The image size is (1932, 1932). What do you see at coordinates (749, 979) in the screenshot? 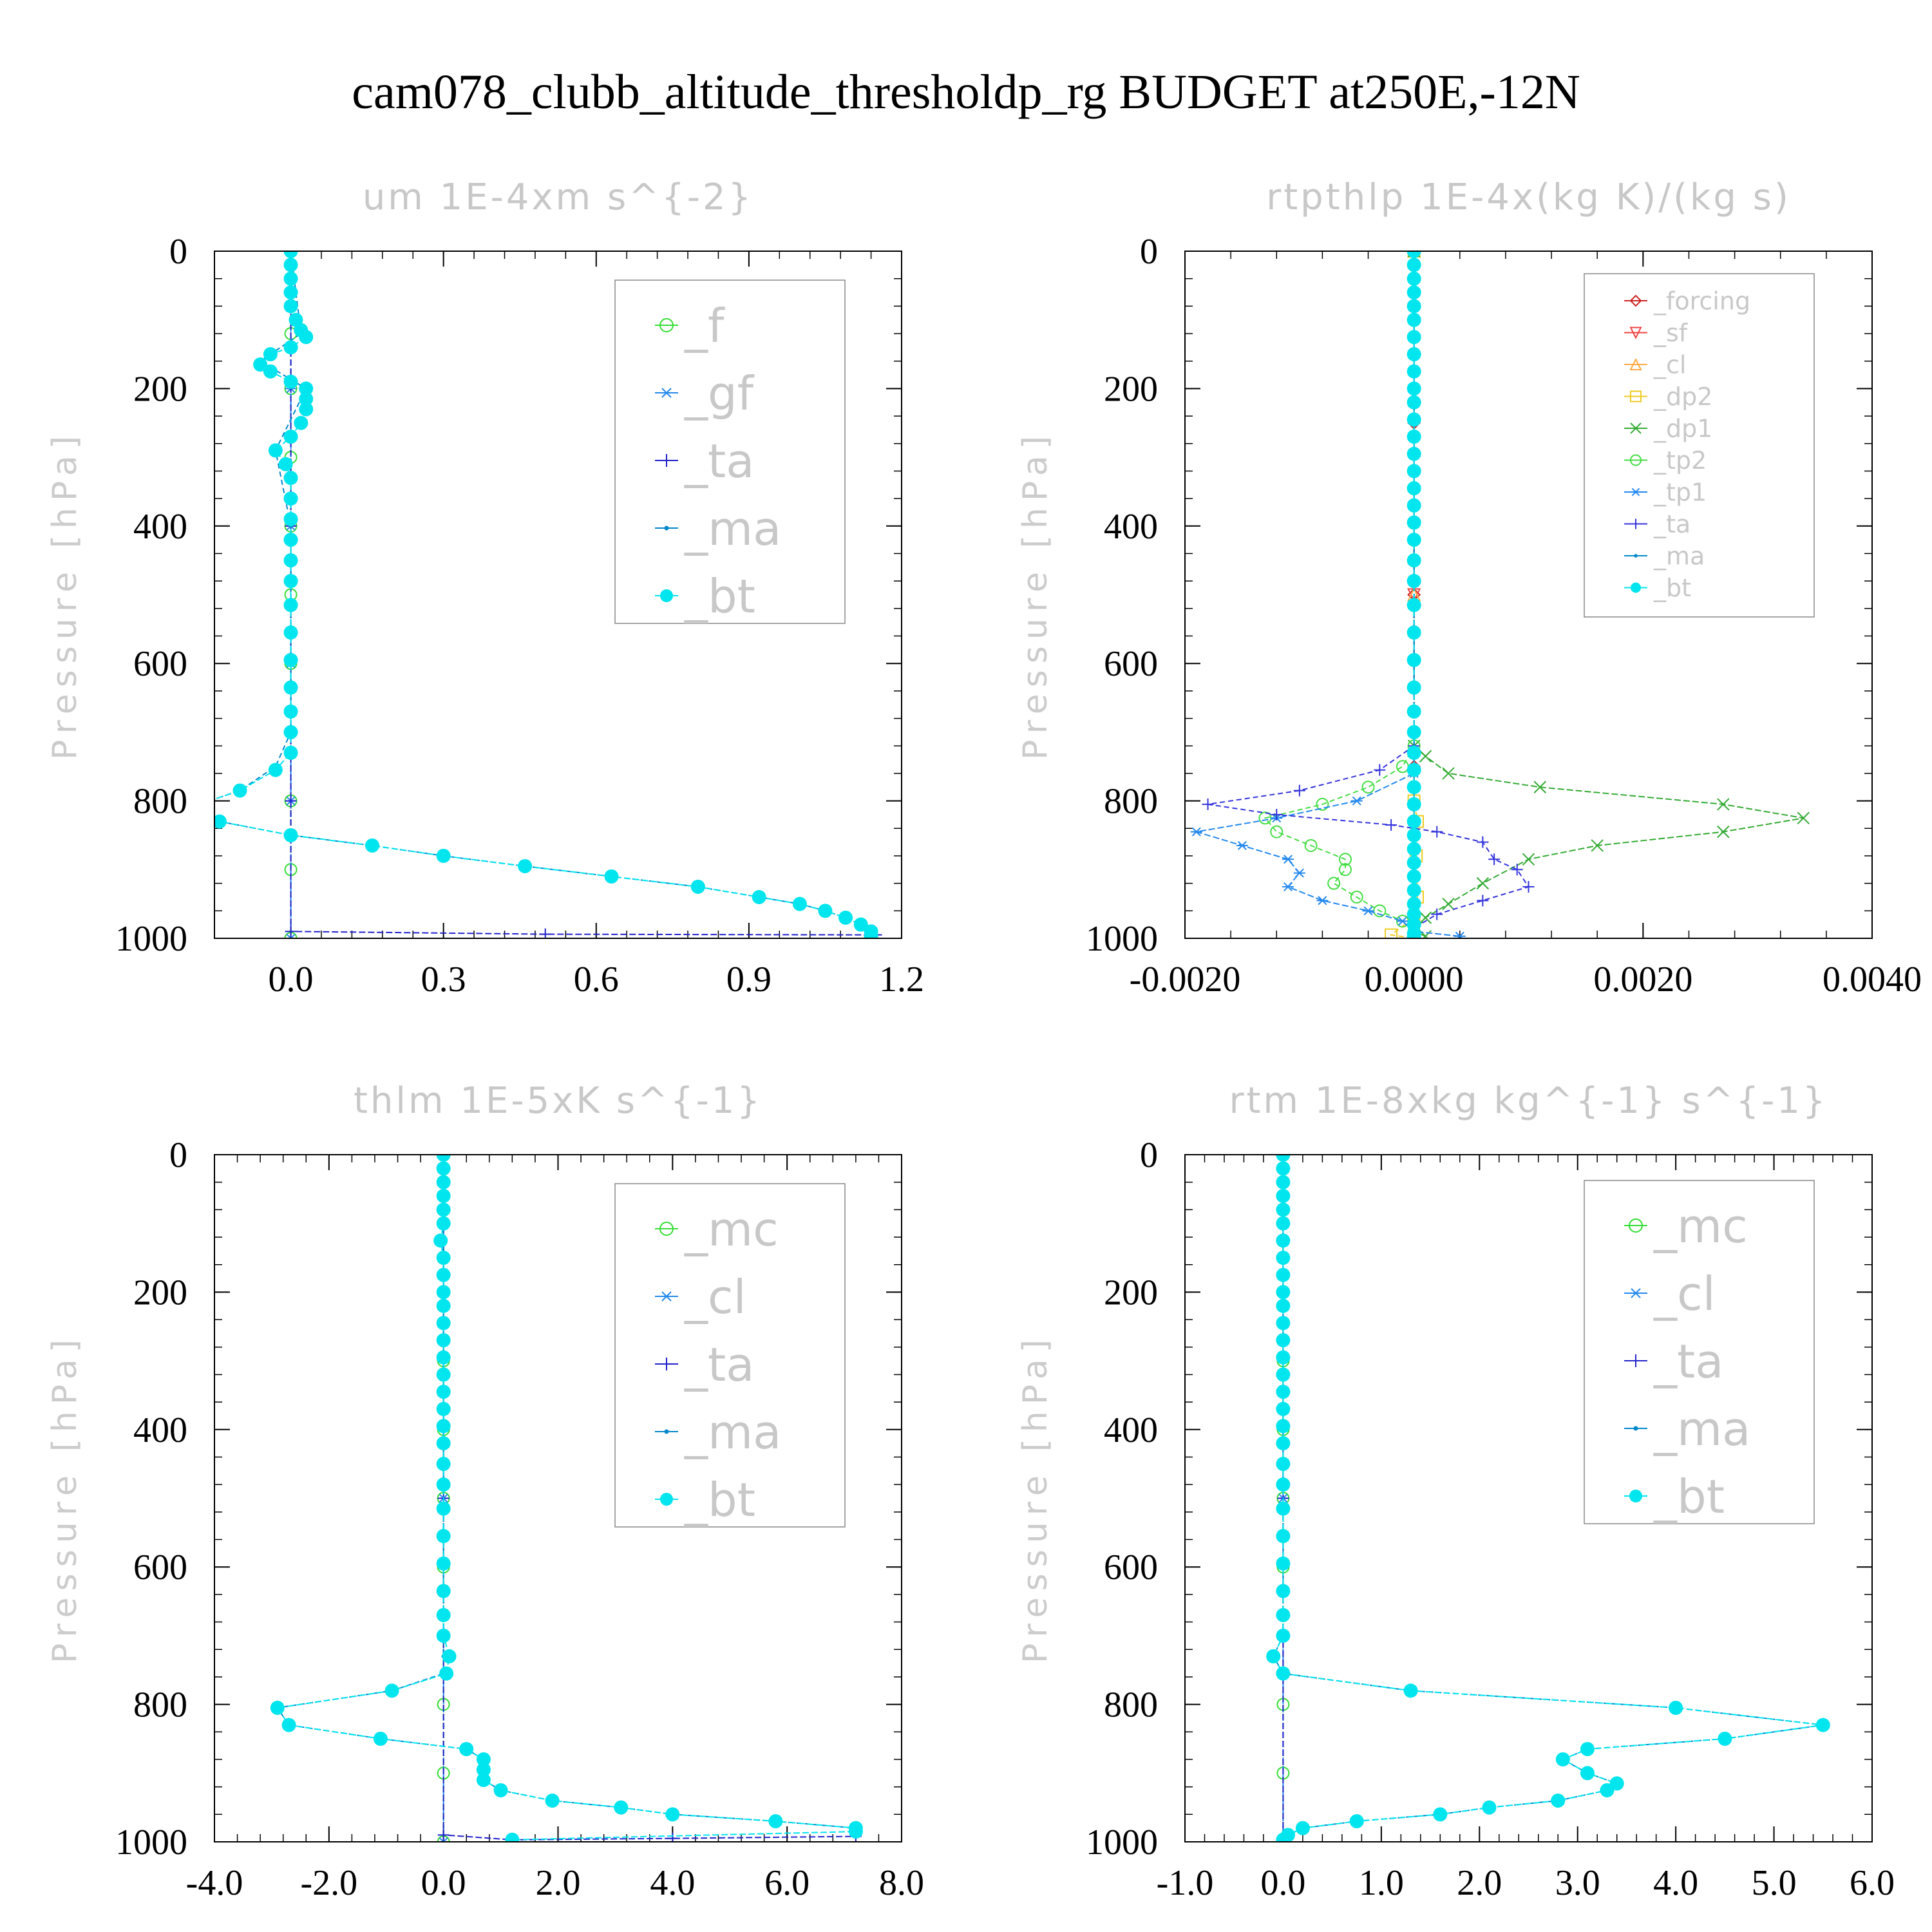
I see `x-tick-label: 0.9` at bounding box center [749, 979].